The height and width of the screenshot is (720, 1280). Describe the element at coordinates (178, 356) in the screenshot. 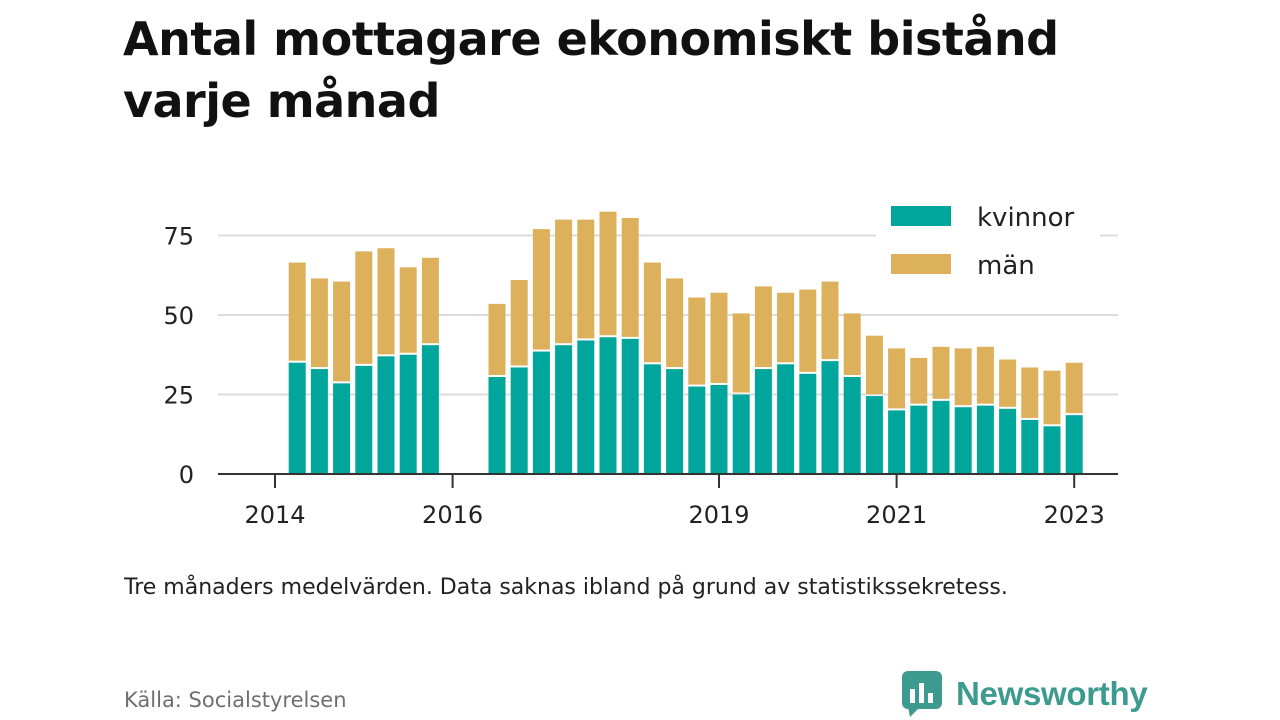

I see `y-axis: 0 25 50 75` at that location.